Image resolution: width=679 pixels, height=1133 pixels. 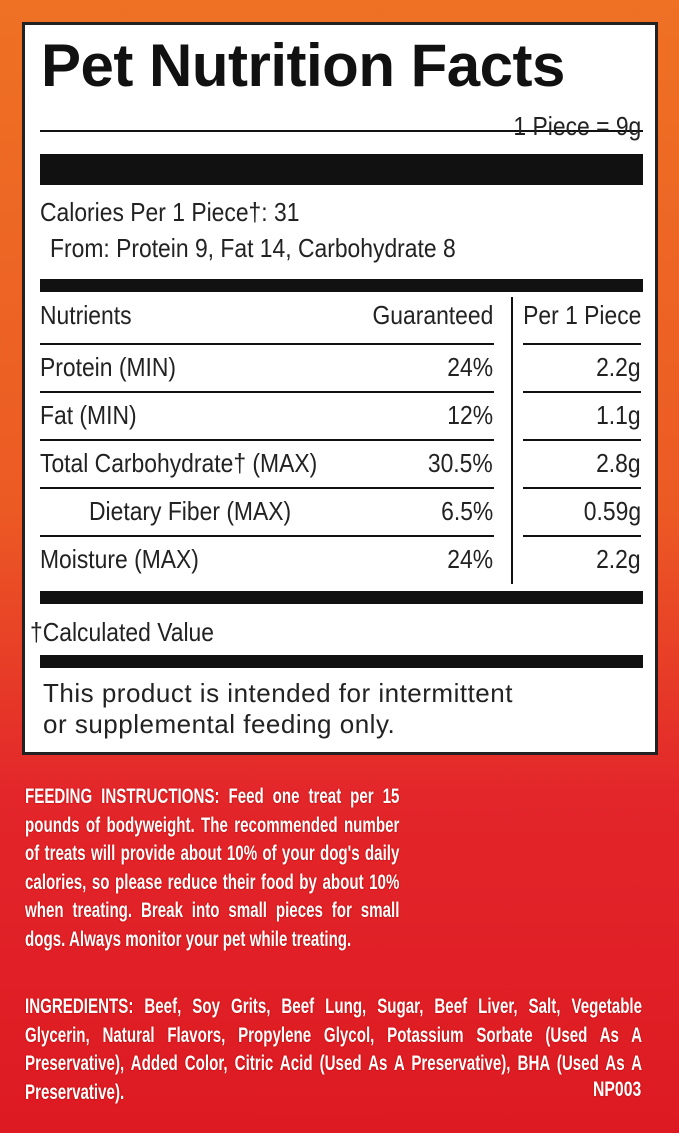 I want to click on serving-size: 1 Piece = 9g, so click(x=577, y=126).